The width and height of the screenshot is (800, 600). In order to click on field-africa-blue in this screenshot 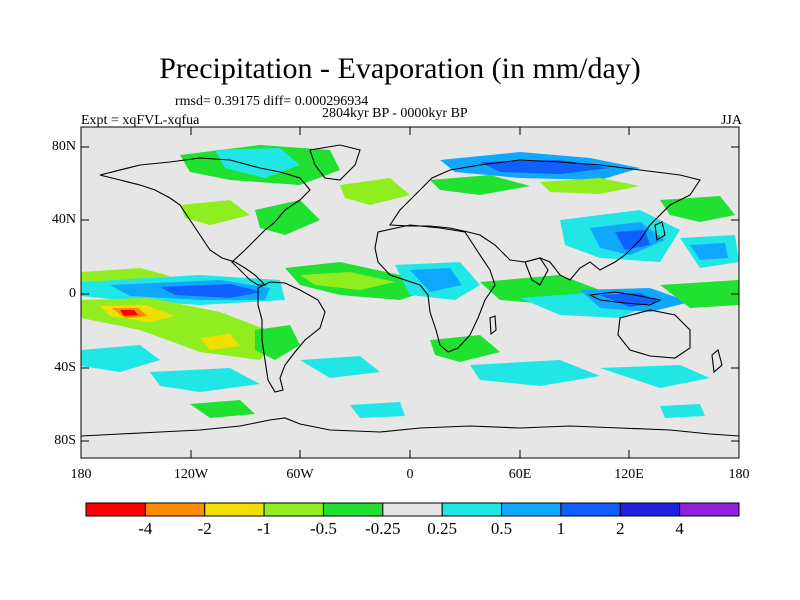, I will do `click(436, 280)`.